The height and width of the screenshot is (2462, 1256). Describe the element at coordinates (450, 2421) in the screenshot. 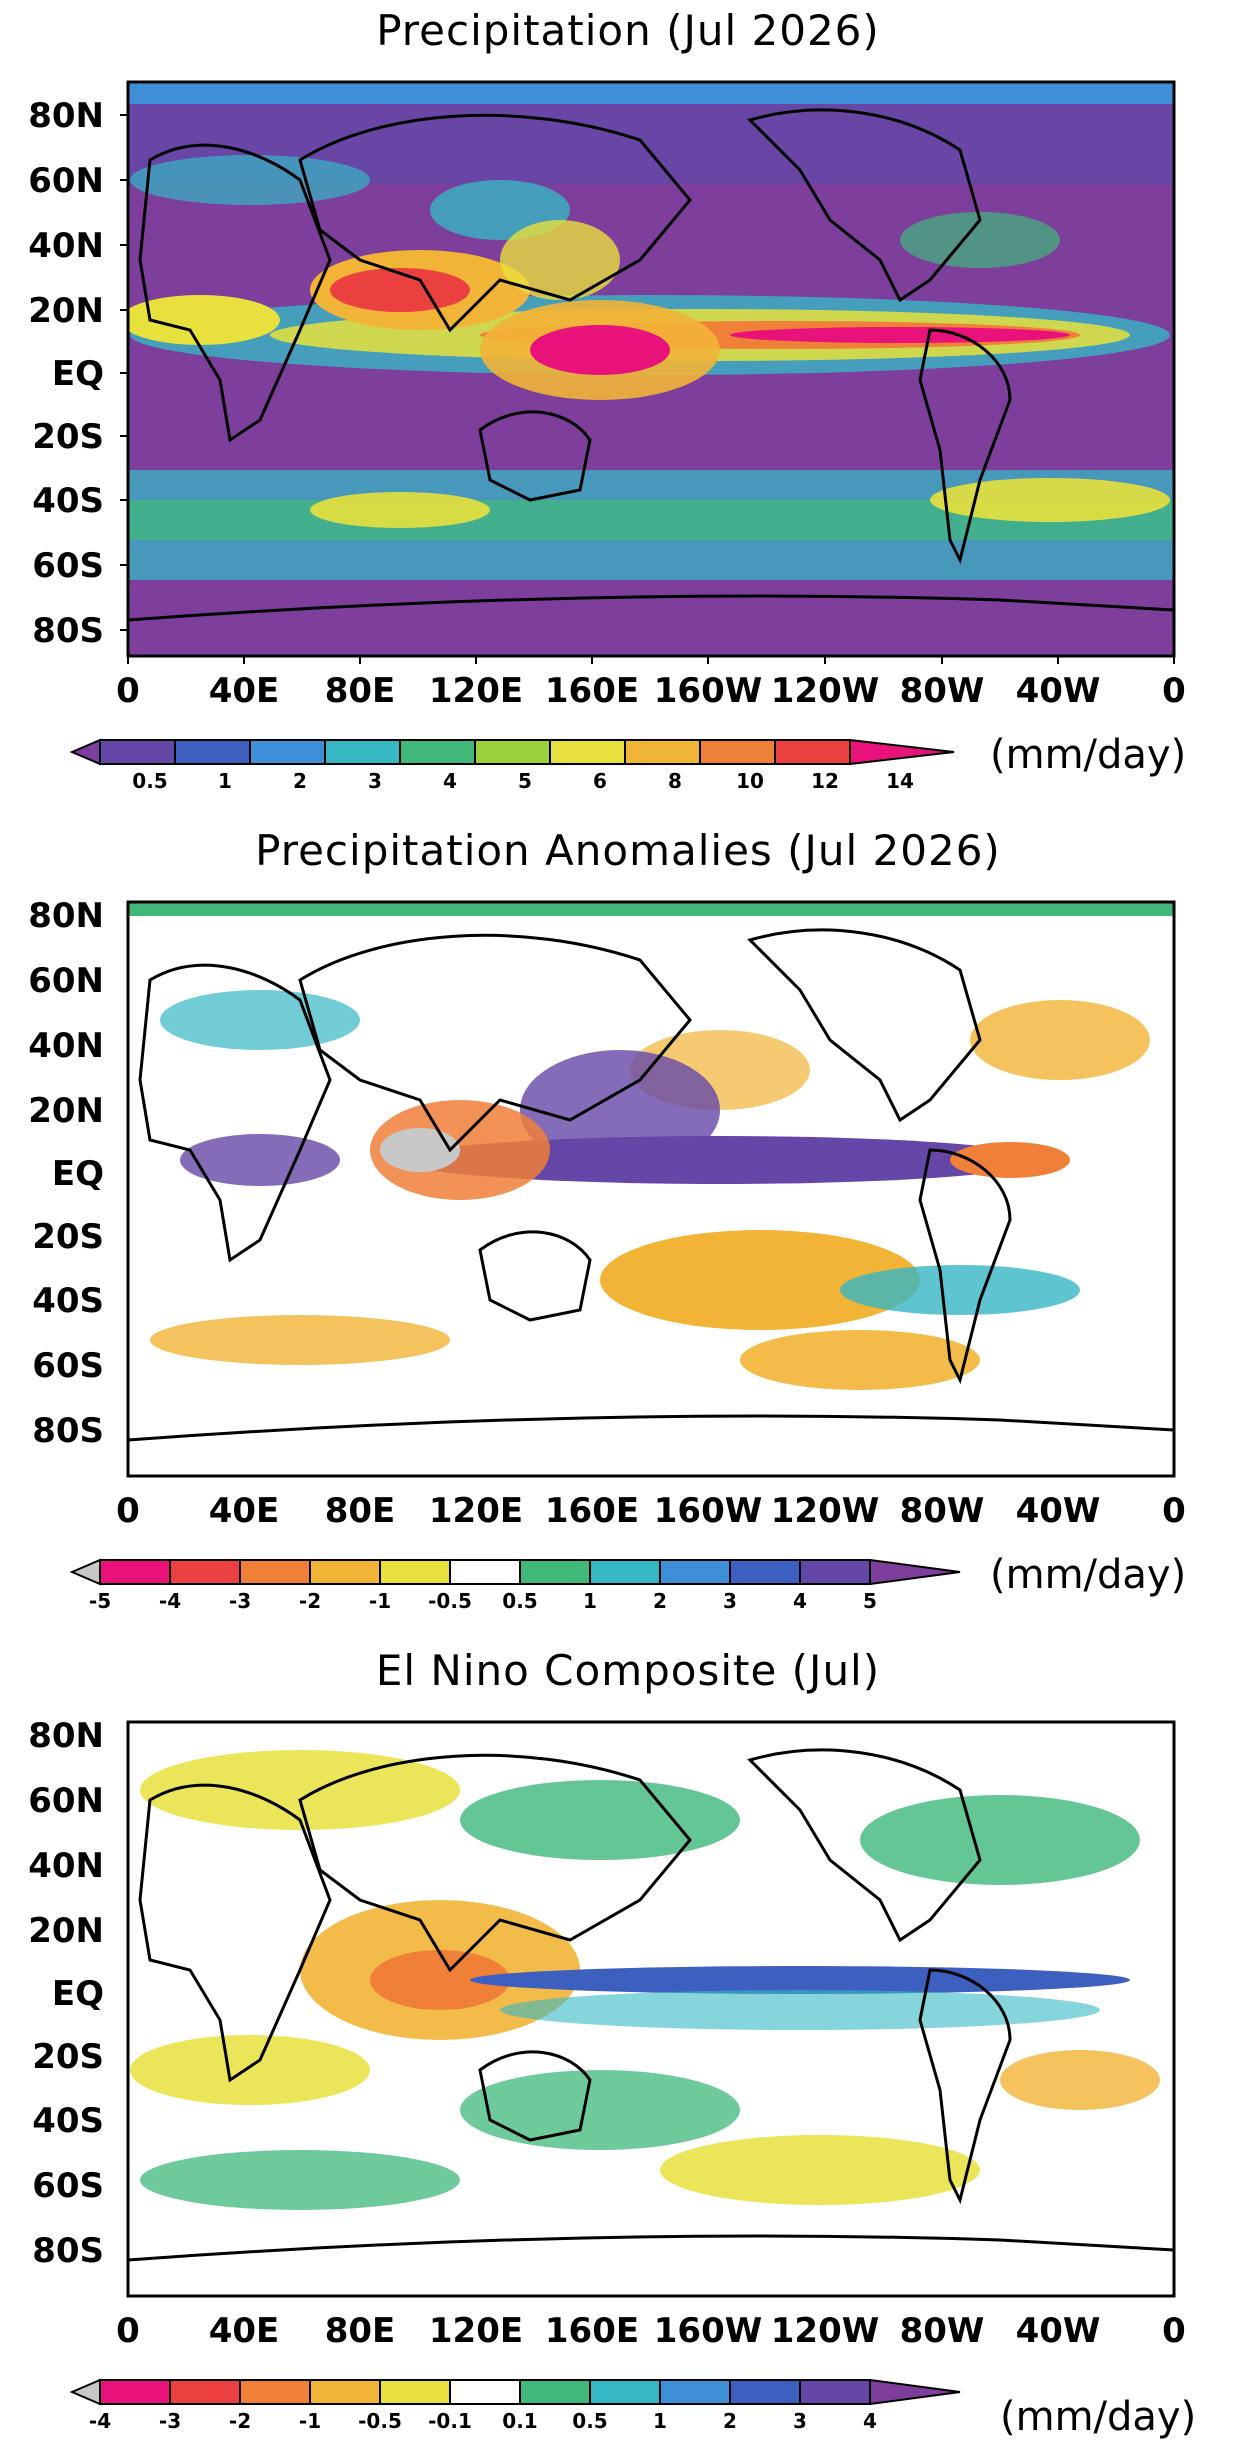

I see `colorbar-label: -0.1` at that location.